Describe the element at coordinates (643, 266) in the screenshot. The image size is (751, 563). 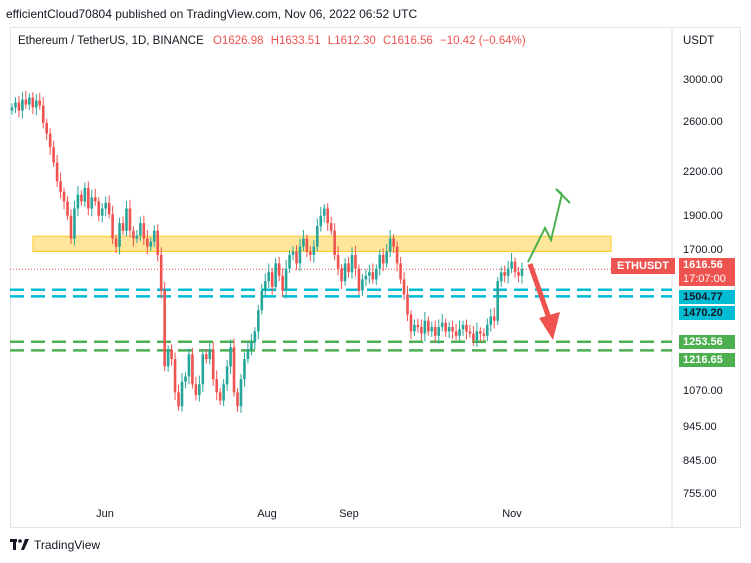
I see `symbol-price-label: ETHUSDT` at that location.